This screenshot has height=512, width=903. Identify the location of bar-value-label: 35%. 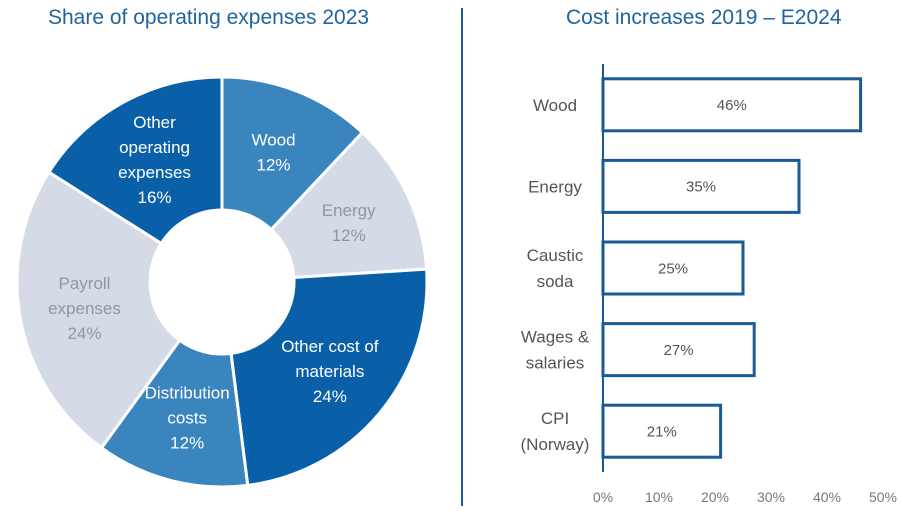
(701, 187).